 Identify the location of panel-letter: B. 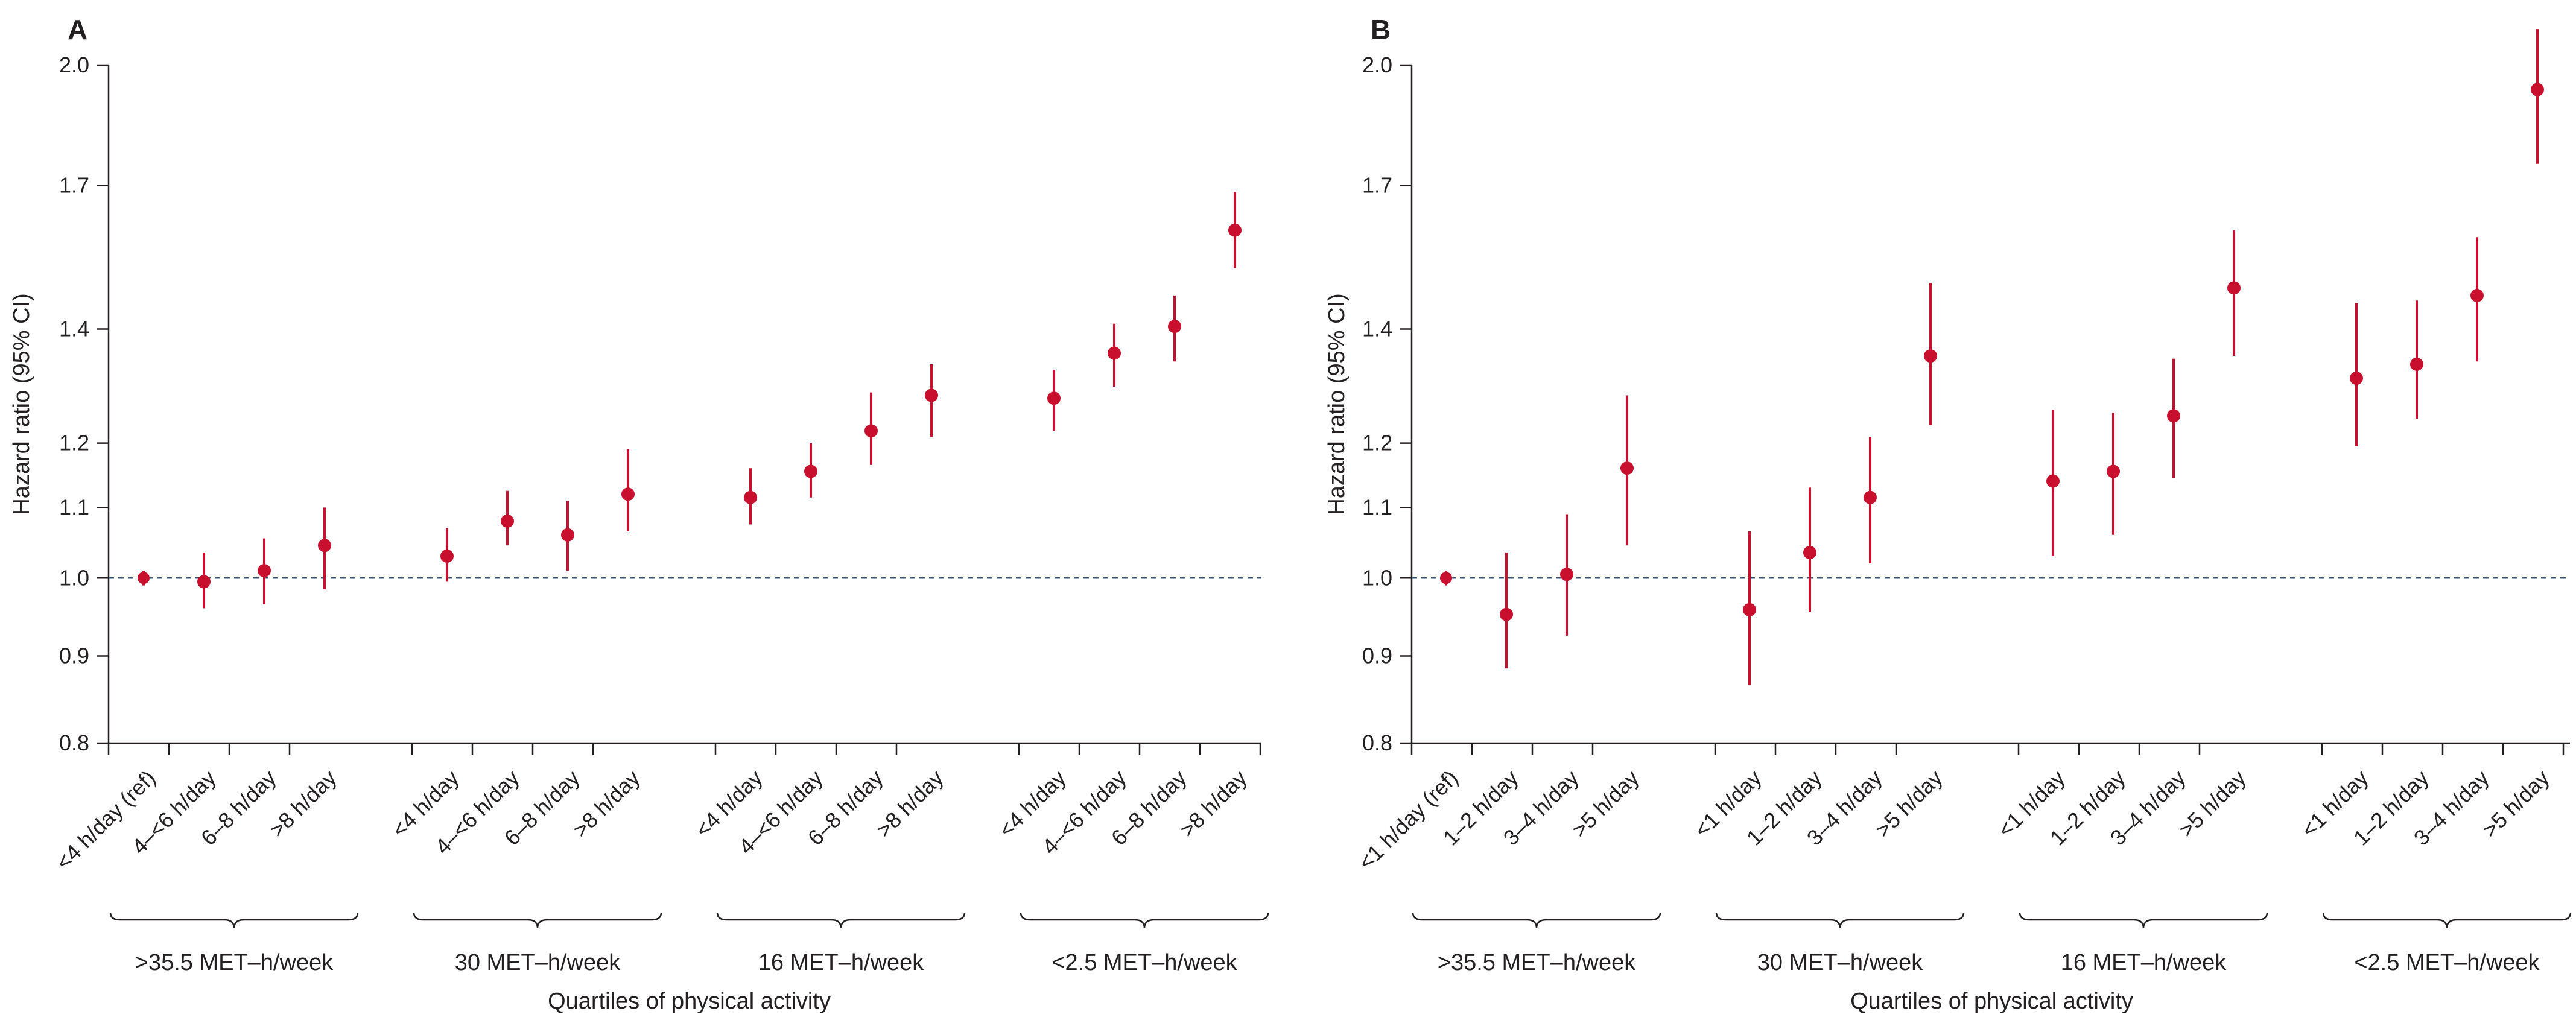
(1381, 29).